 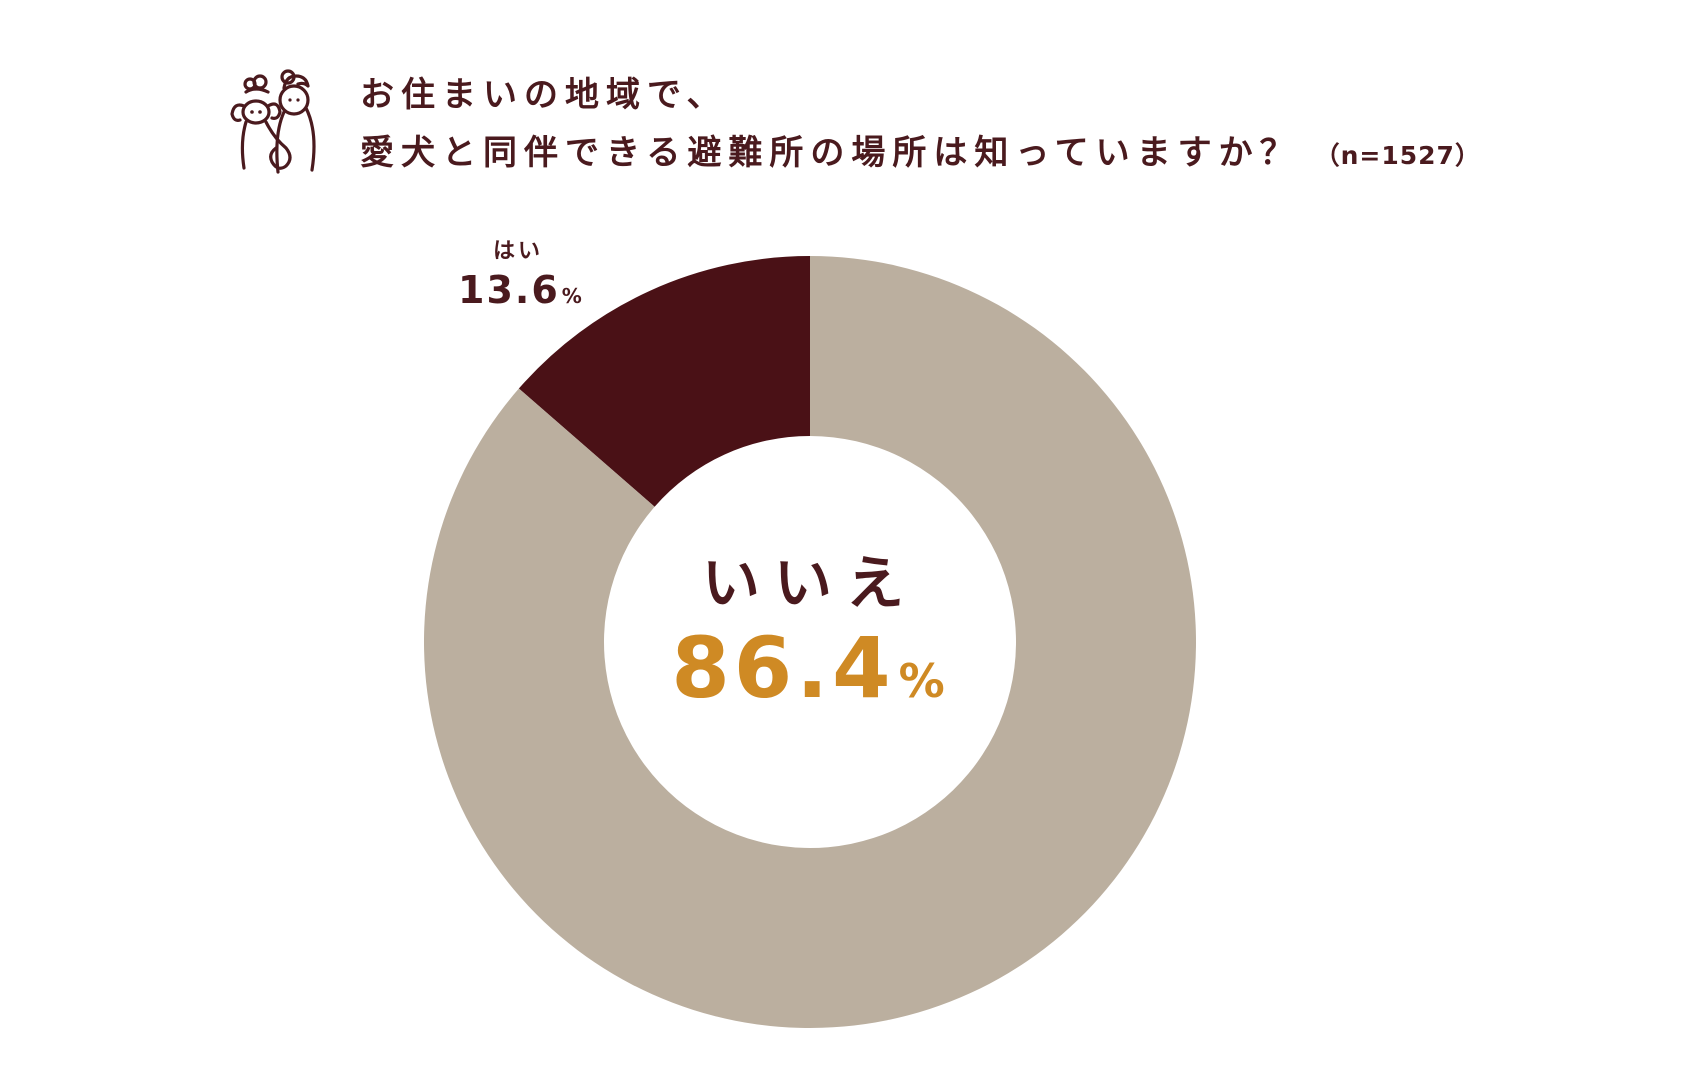 I want to click on slice-label-yes: はい 13.6%, so click(x=520, y=279).